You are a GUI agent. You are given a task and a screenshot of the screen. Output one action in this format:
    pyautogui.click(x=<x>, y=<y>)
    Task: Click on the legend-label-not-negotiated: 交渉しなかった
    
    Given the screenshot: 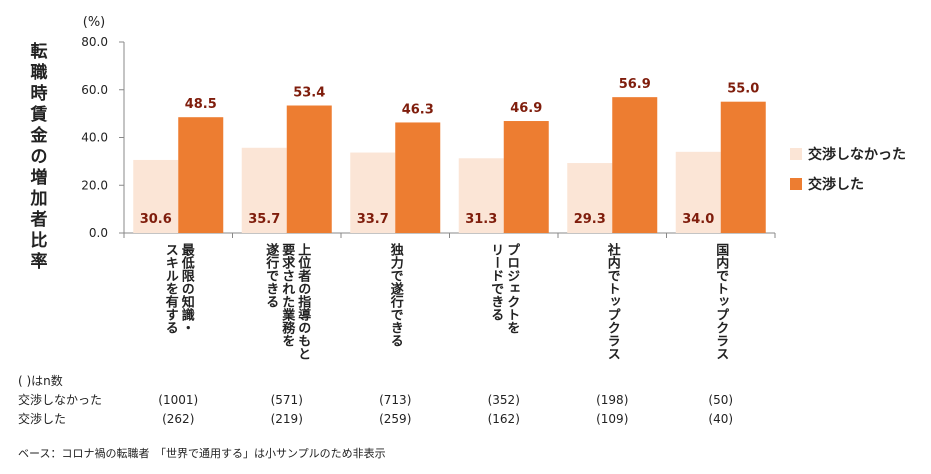 What is the action you would take?
    pyautogui.click(x=857, y=155)
    